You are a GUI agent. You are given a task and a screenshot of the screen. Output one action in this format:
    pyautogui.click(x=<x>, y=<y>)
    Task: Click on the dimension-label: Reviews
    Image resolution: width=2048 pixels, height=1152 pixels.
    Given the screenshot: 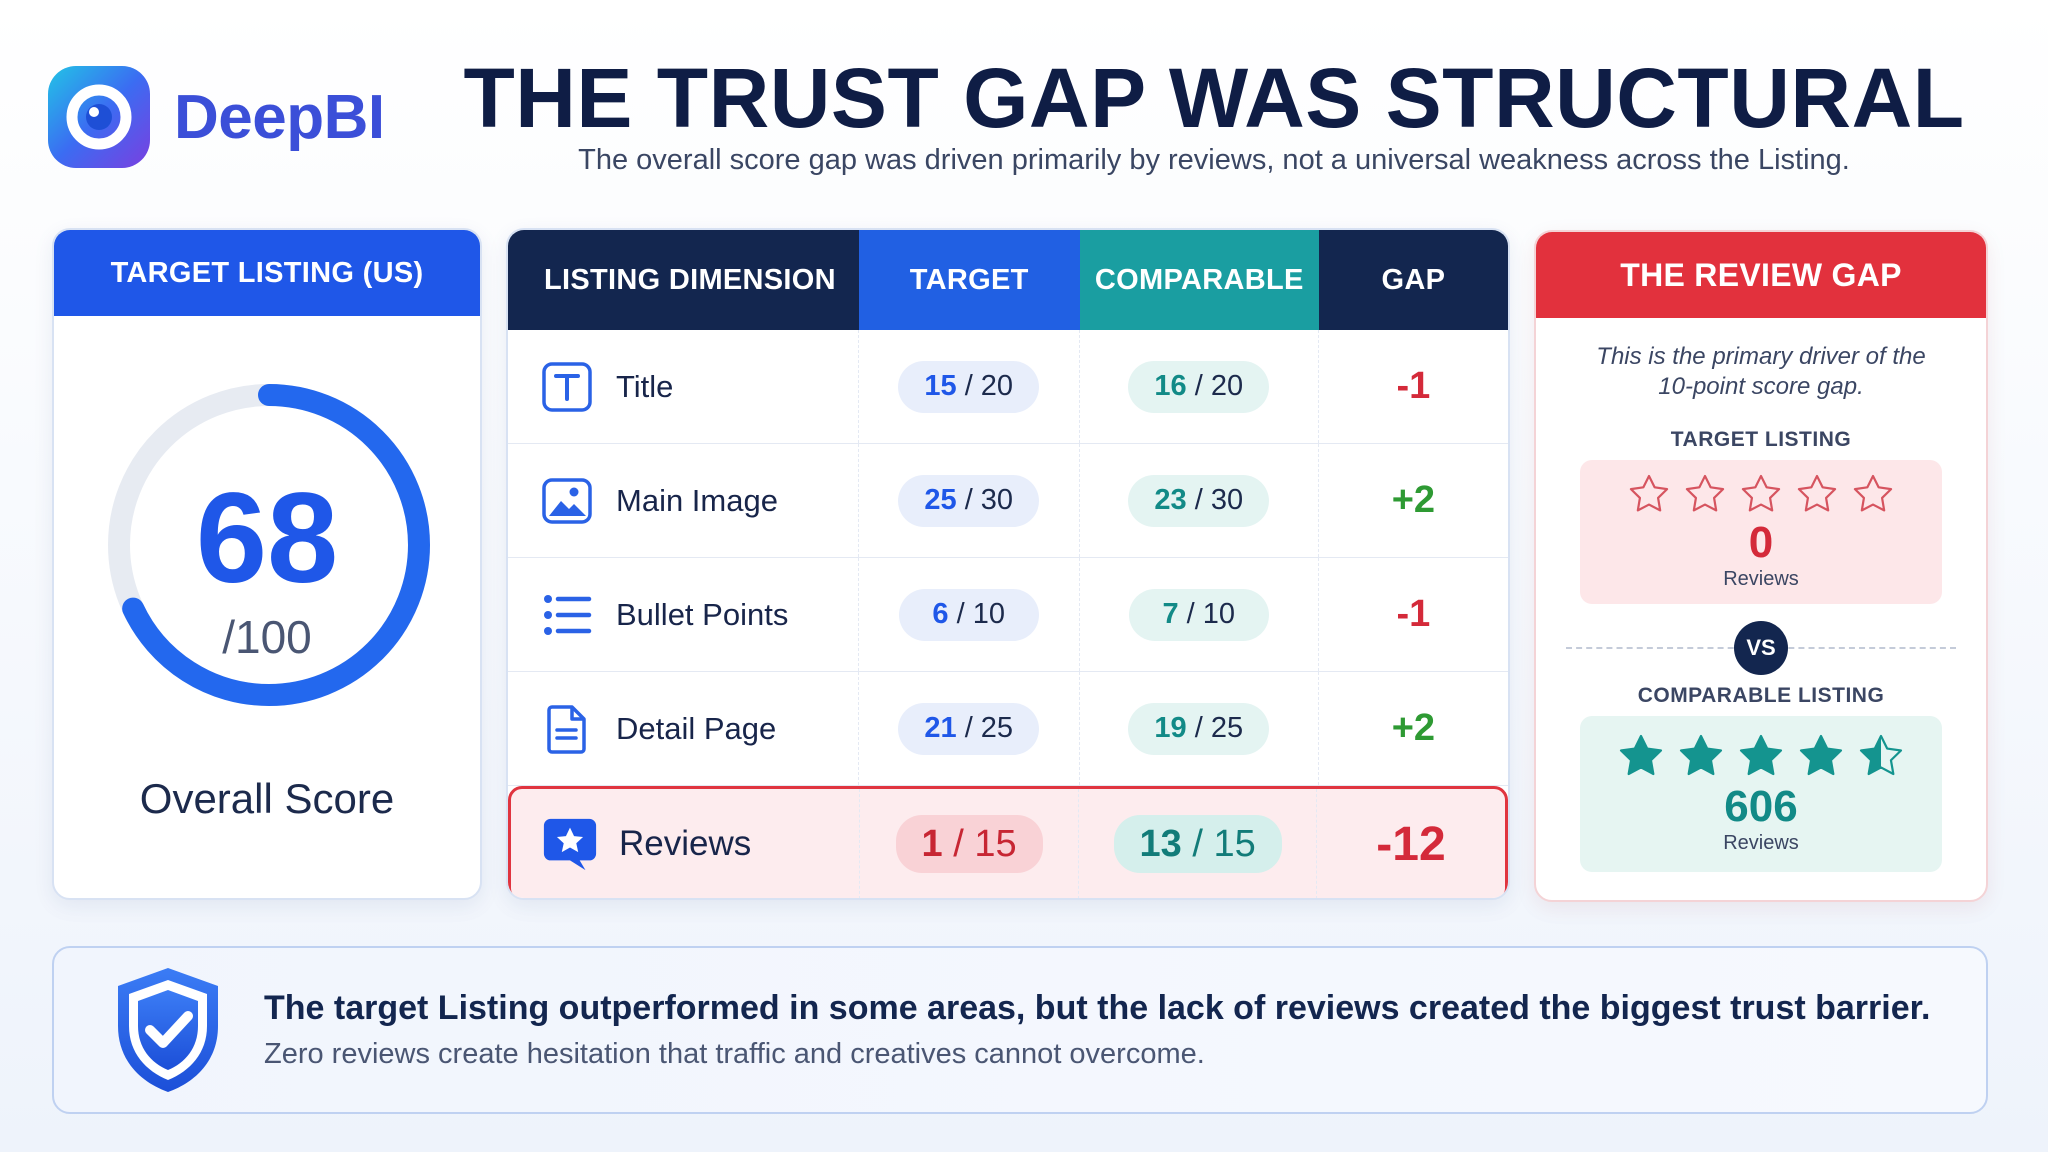 What is the action you would take?
    pyautogui.click(x=685, y=843)
    